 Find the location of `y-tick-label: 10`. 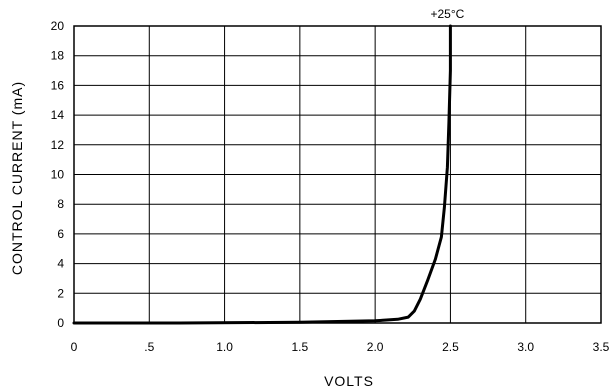

y-tick-label: 10 is located at coordinates (58, 175).